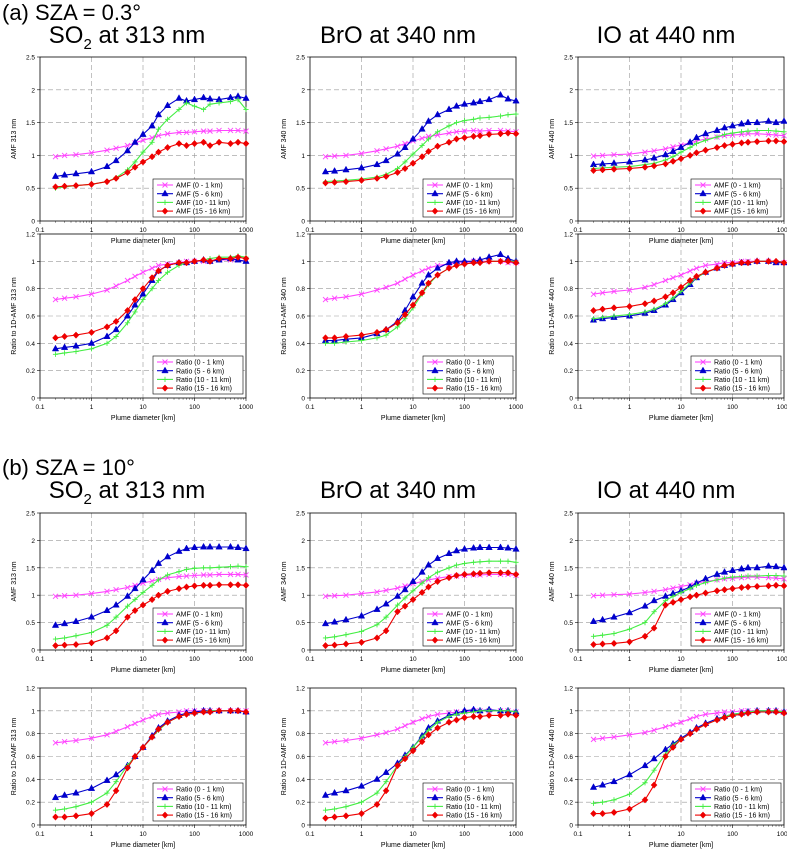  Describe the element at coordinates (681, 418) in the screenshot. I see `x-axis-label: Plume diameter [km]` at that location.